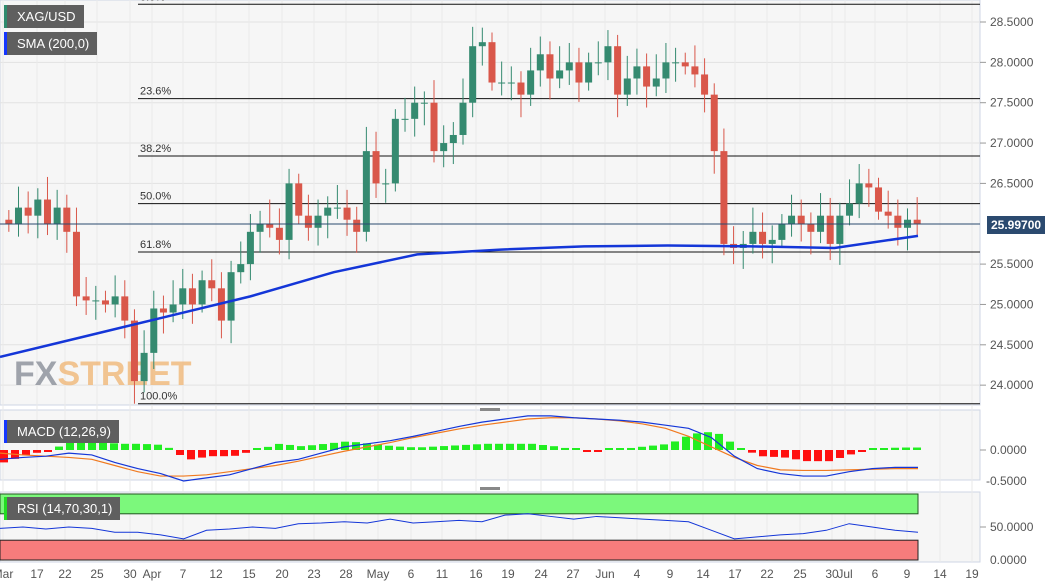  Describe the element at coordinates (62, 508) in the screenshot. I see `rsi-legend: RSI (14,70,30,1)` at that location.